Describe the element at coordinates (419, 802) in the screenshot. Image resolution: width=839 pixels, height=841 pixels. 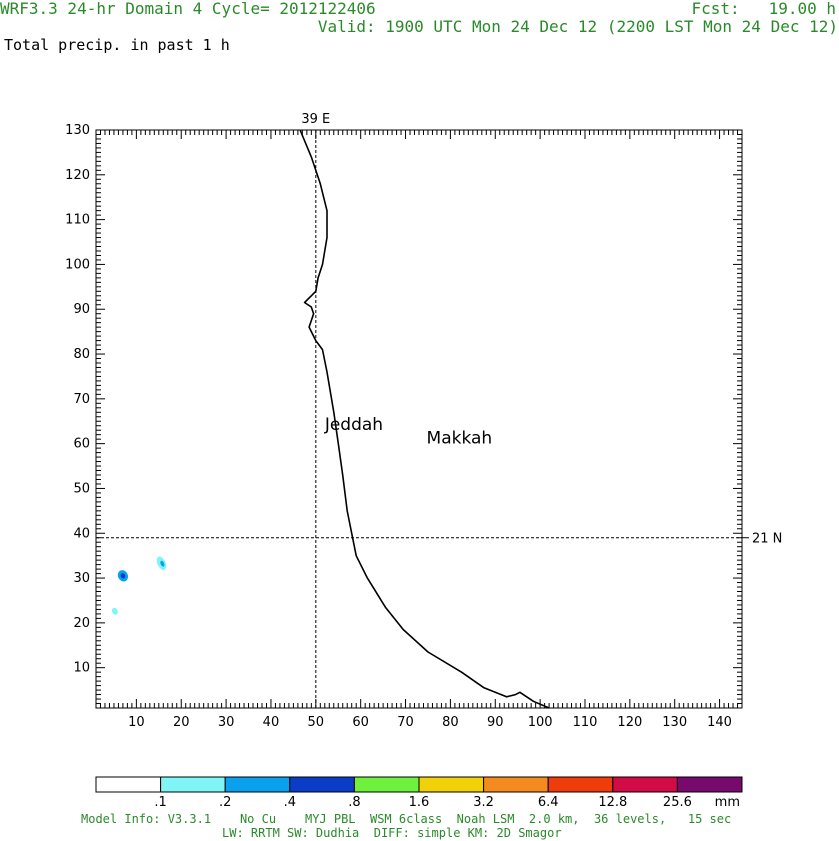
I see `colorbar-label: 1.6` at that location.